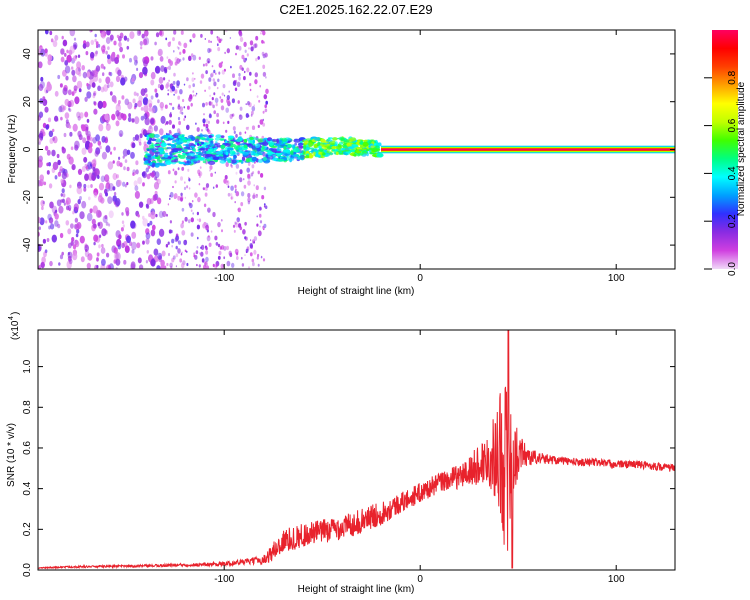  What do you see at coordinates (27, 529) in the screenshot?
I see `y-tick-label: 0.2` at bounding box center [27, 529].